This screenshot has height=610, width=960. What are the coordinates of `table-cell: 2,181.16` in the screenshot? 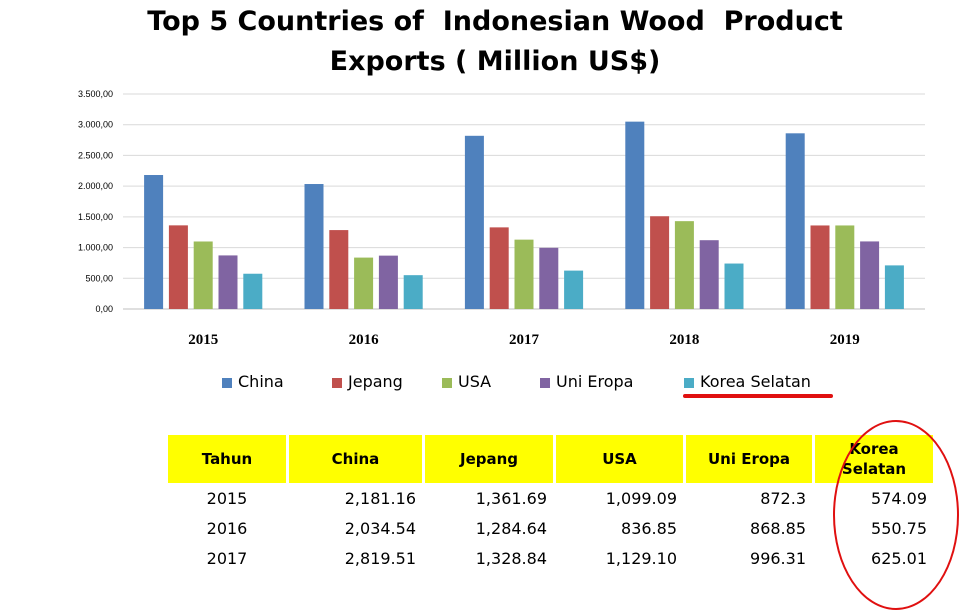 It's located at (380, 498).